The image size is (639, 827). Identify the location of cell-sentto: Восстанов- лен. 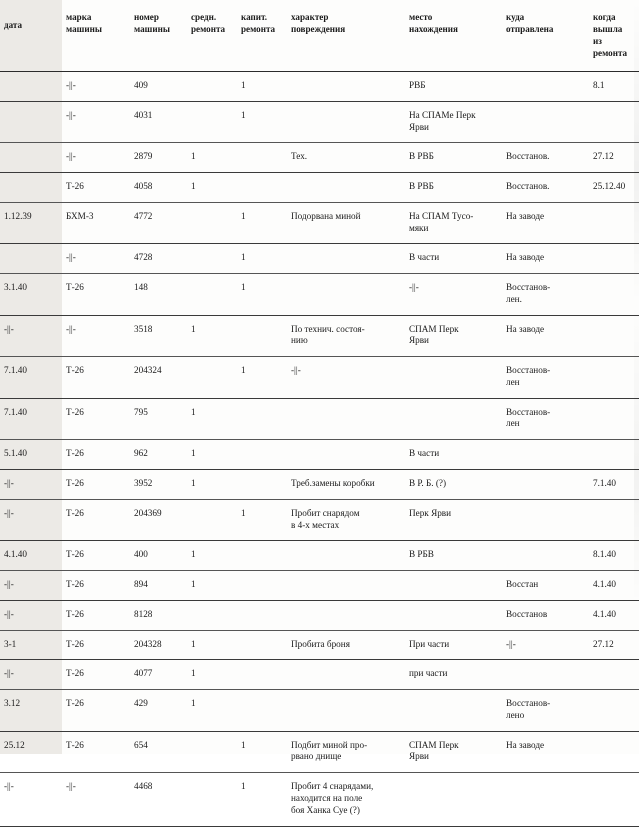
(545, 377).